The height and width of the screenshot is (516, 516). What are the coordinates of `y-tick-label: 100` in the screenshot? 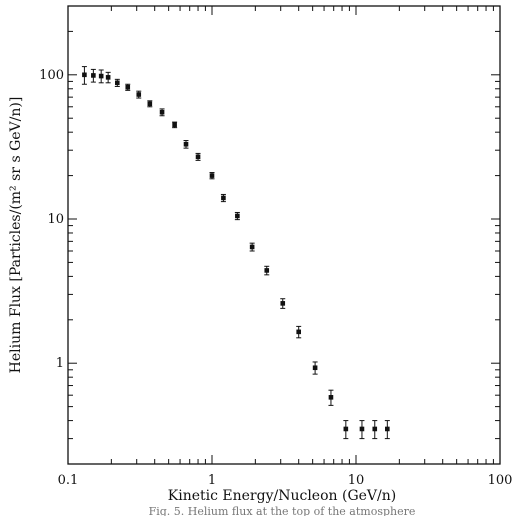 It's located at (51, 75).